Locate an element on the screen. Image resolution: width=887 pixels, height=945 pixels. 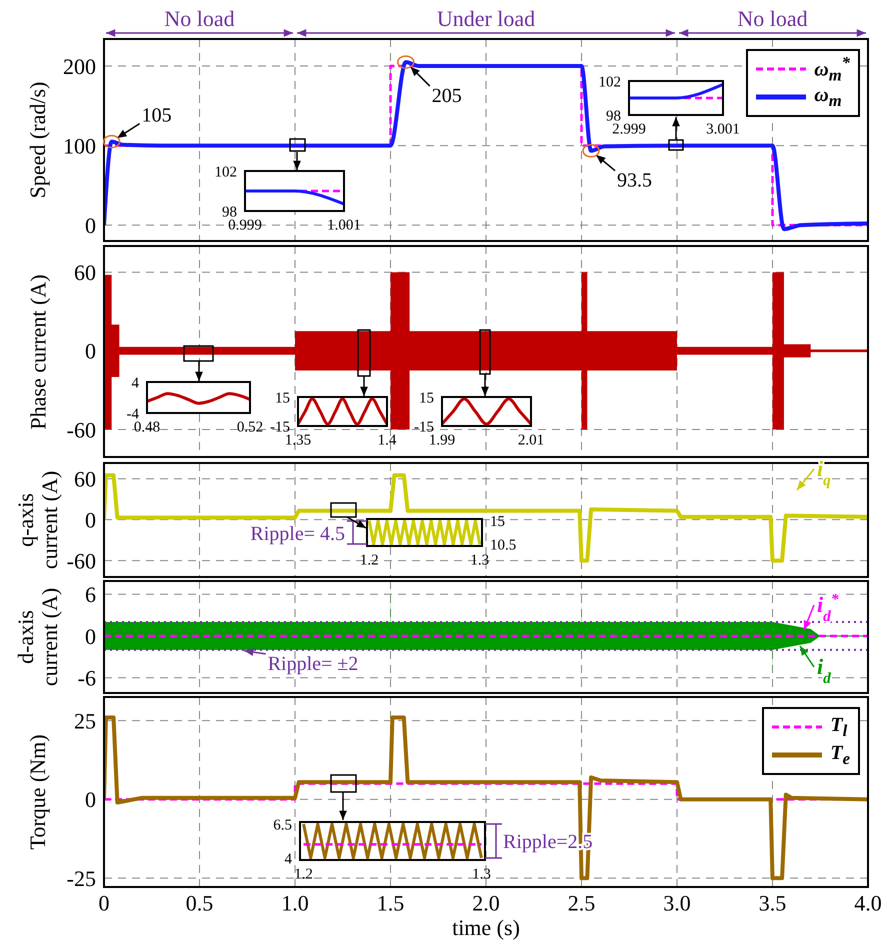
annotation: 105 is located at coordinates (157, 115).